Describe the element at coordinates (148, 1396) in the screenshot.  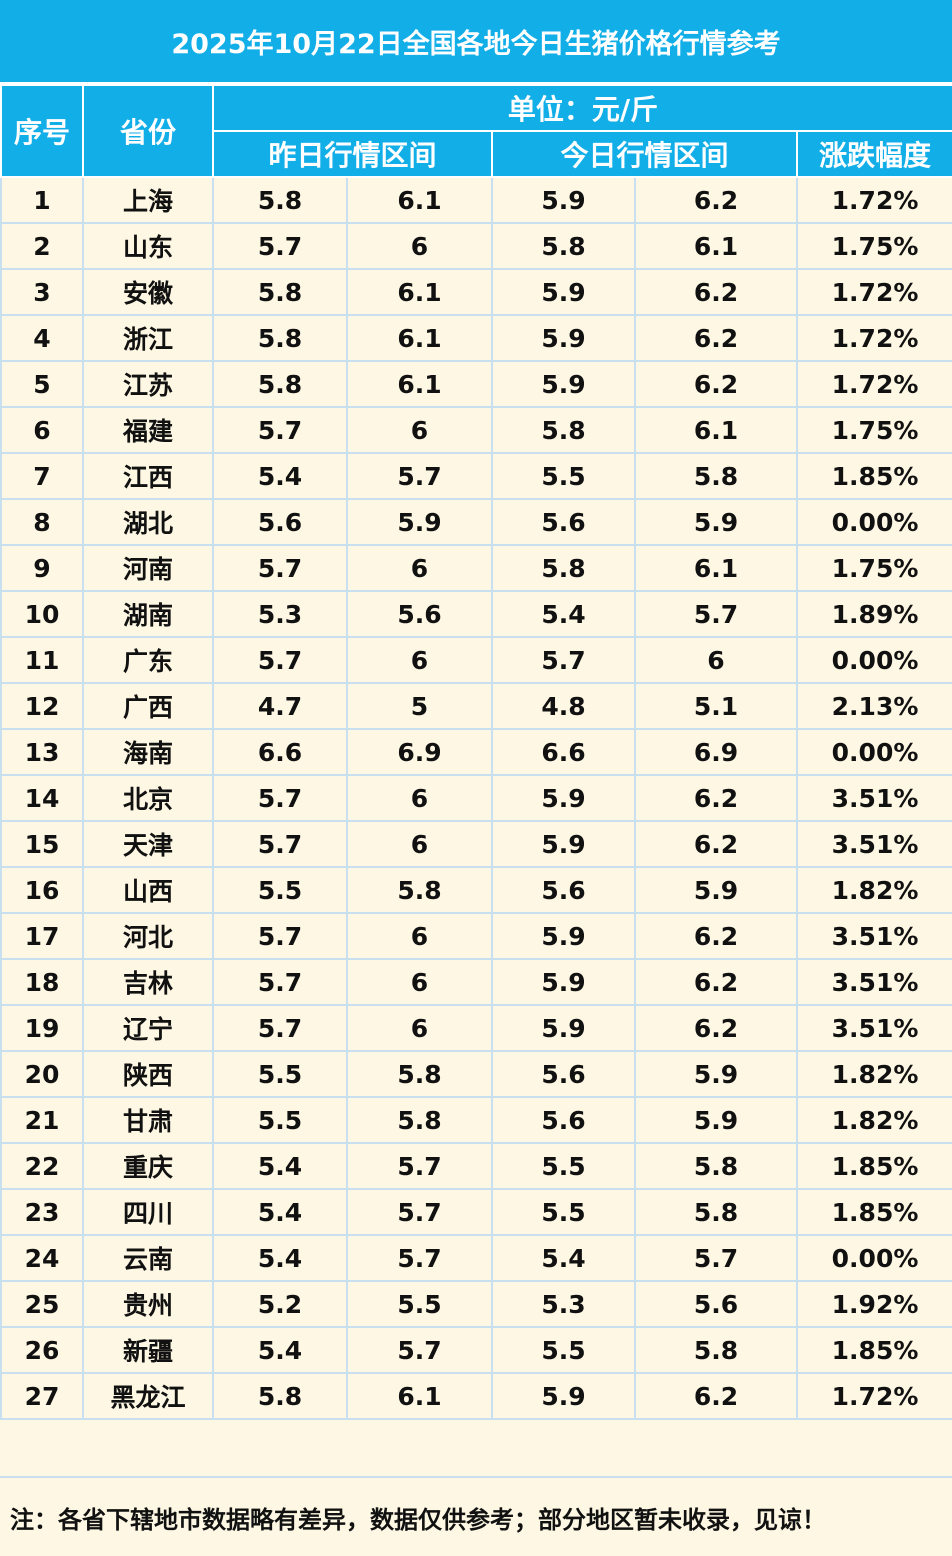
I see `province-cell: 黑龙江` at that location.